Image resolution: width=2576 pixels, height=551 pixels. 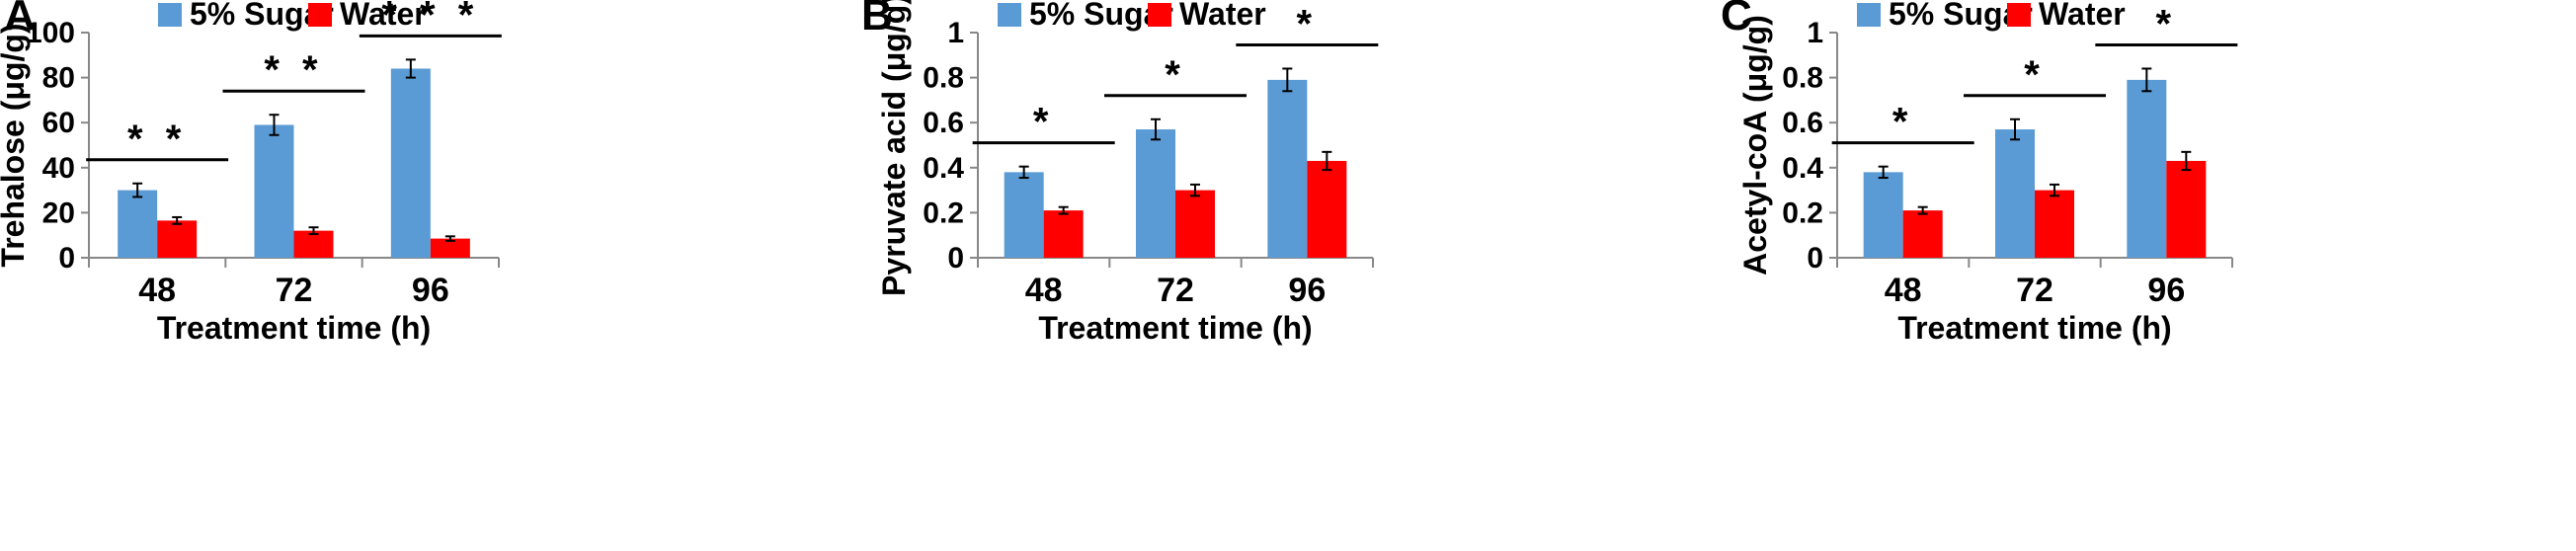 What do you see at coordinates (877, 19) in the screenshot?
I see `panel-letter: B` at bounding box center [877, 19].